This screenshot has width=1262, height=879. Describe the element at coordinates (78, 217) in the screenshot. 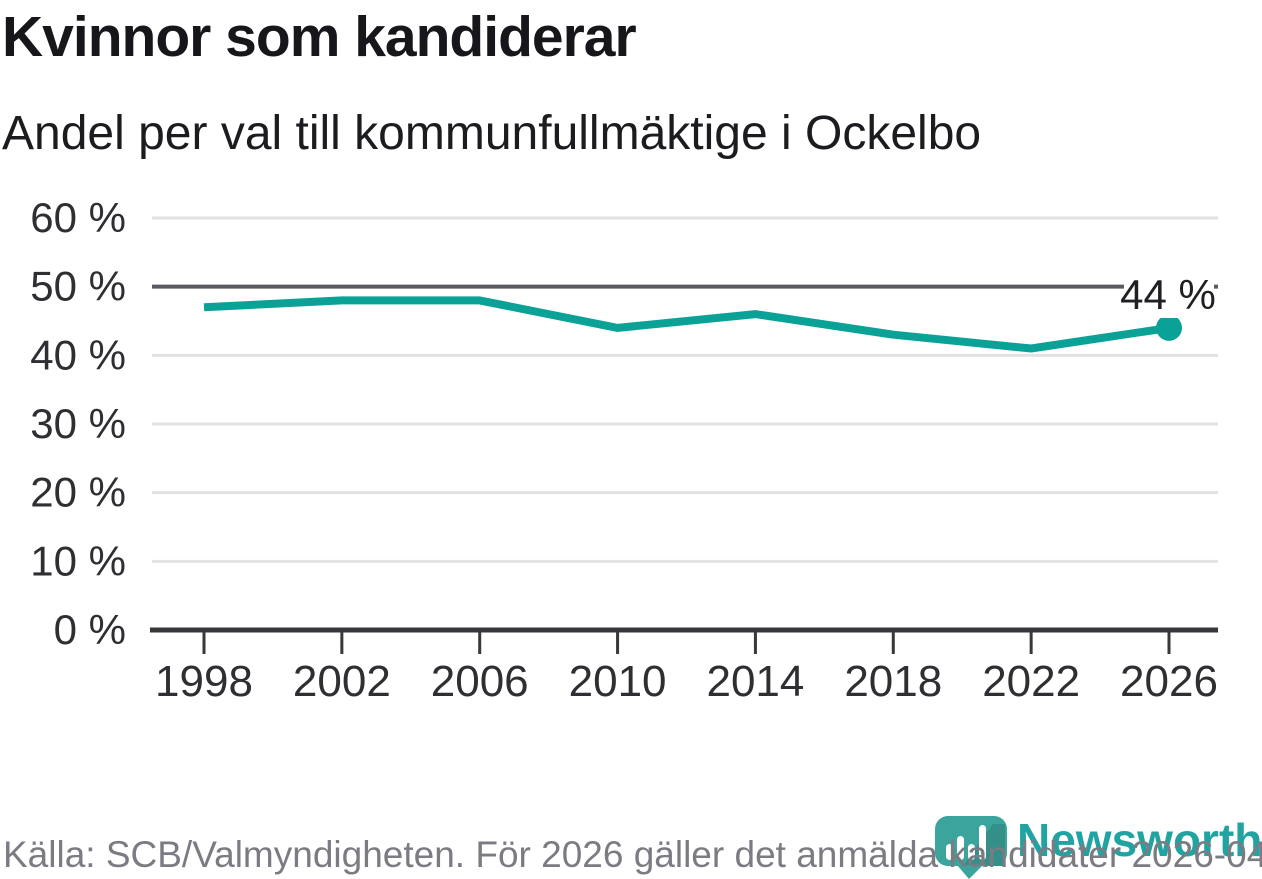

I see `y-tick-label: 60 %` at that location.